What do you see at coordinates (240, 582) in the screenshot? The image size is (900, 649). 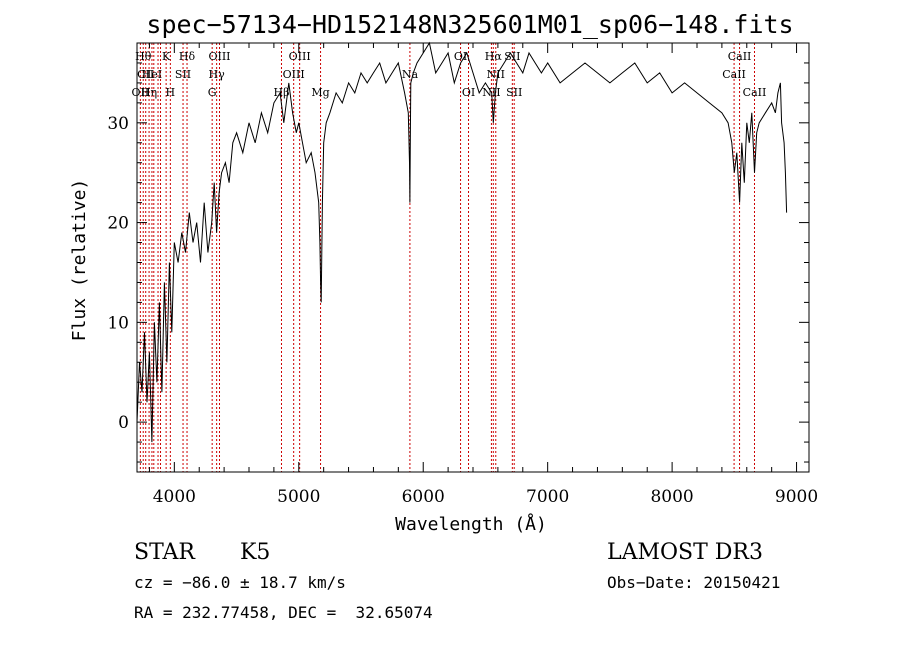 I see `redshift-text: cz = −86.0 ± 18.7 km/s` at bounding box center [240, 582].